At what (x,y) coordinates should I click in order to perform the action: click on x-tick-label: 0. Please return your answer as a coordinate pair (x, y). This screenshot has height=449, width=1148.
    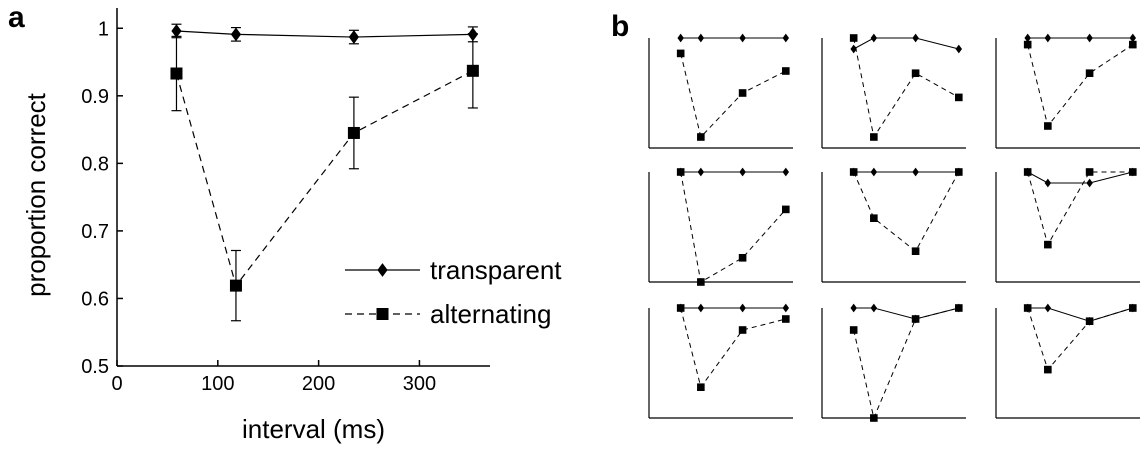
    Looking at the image, I should click on (116, 384).